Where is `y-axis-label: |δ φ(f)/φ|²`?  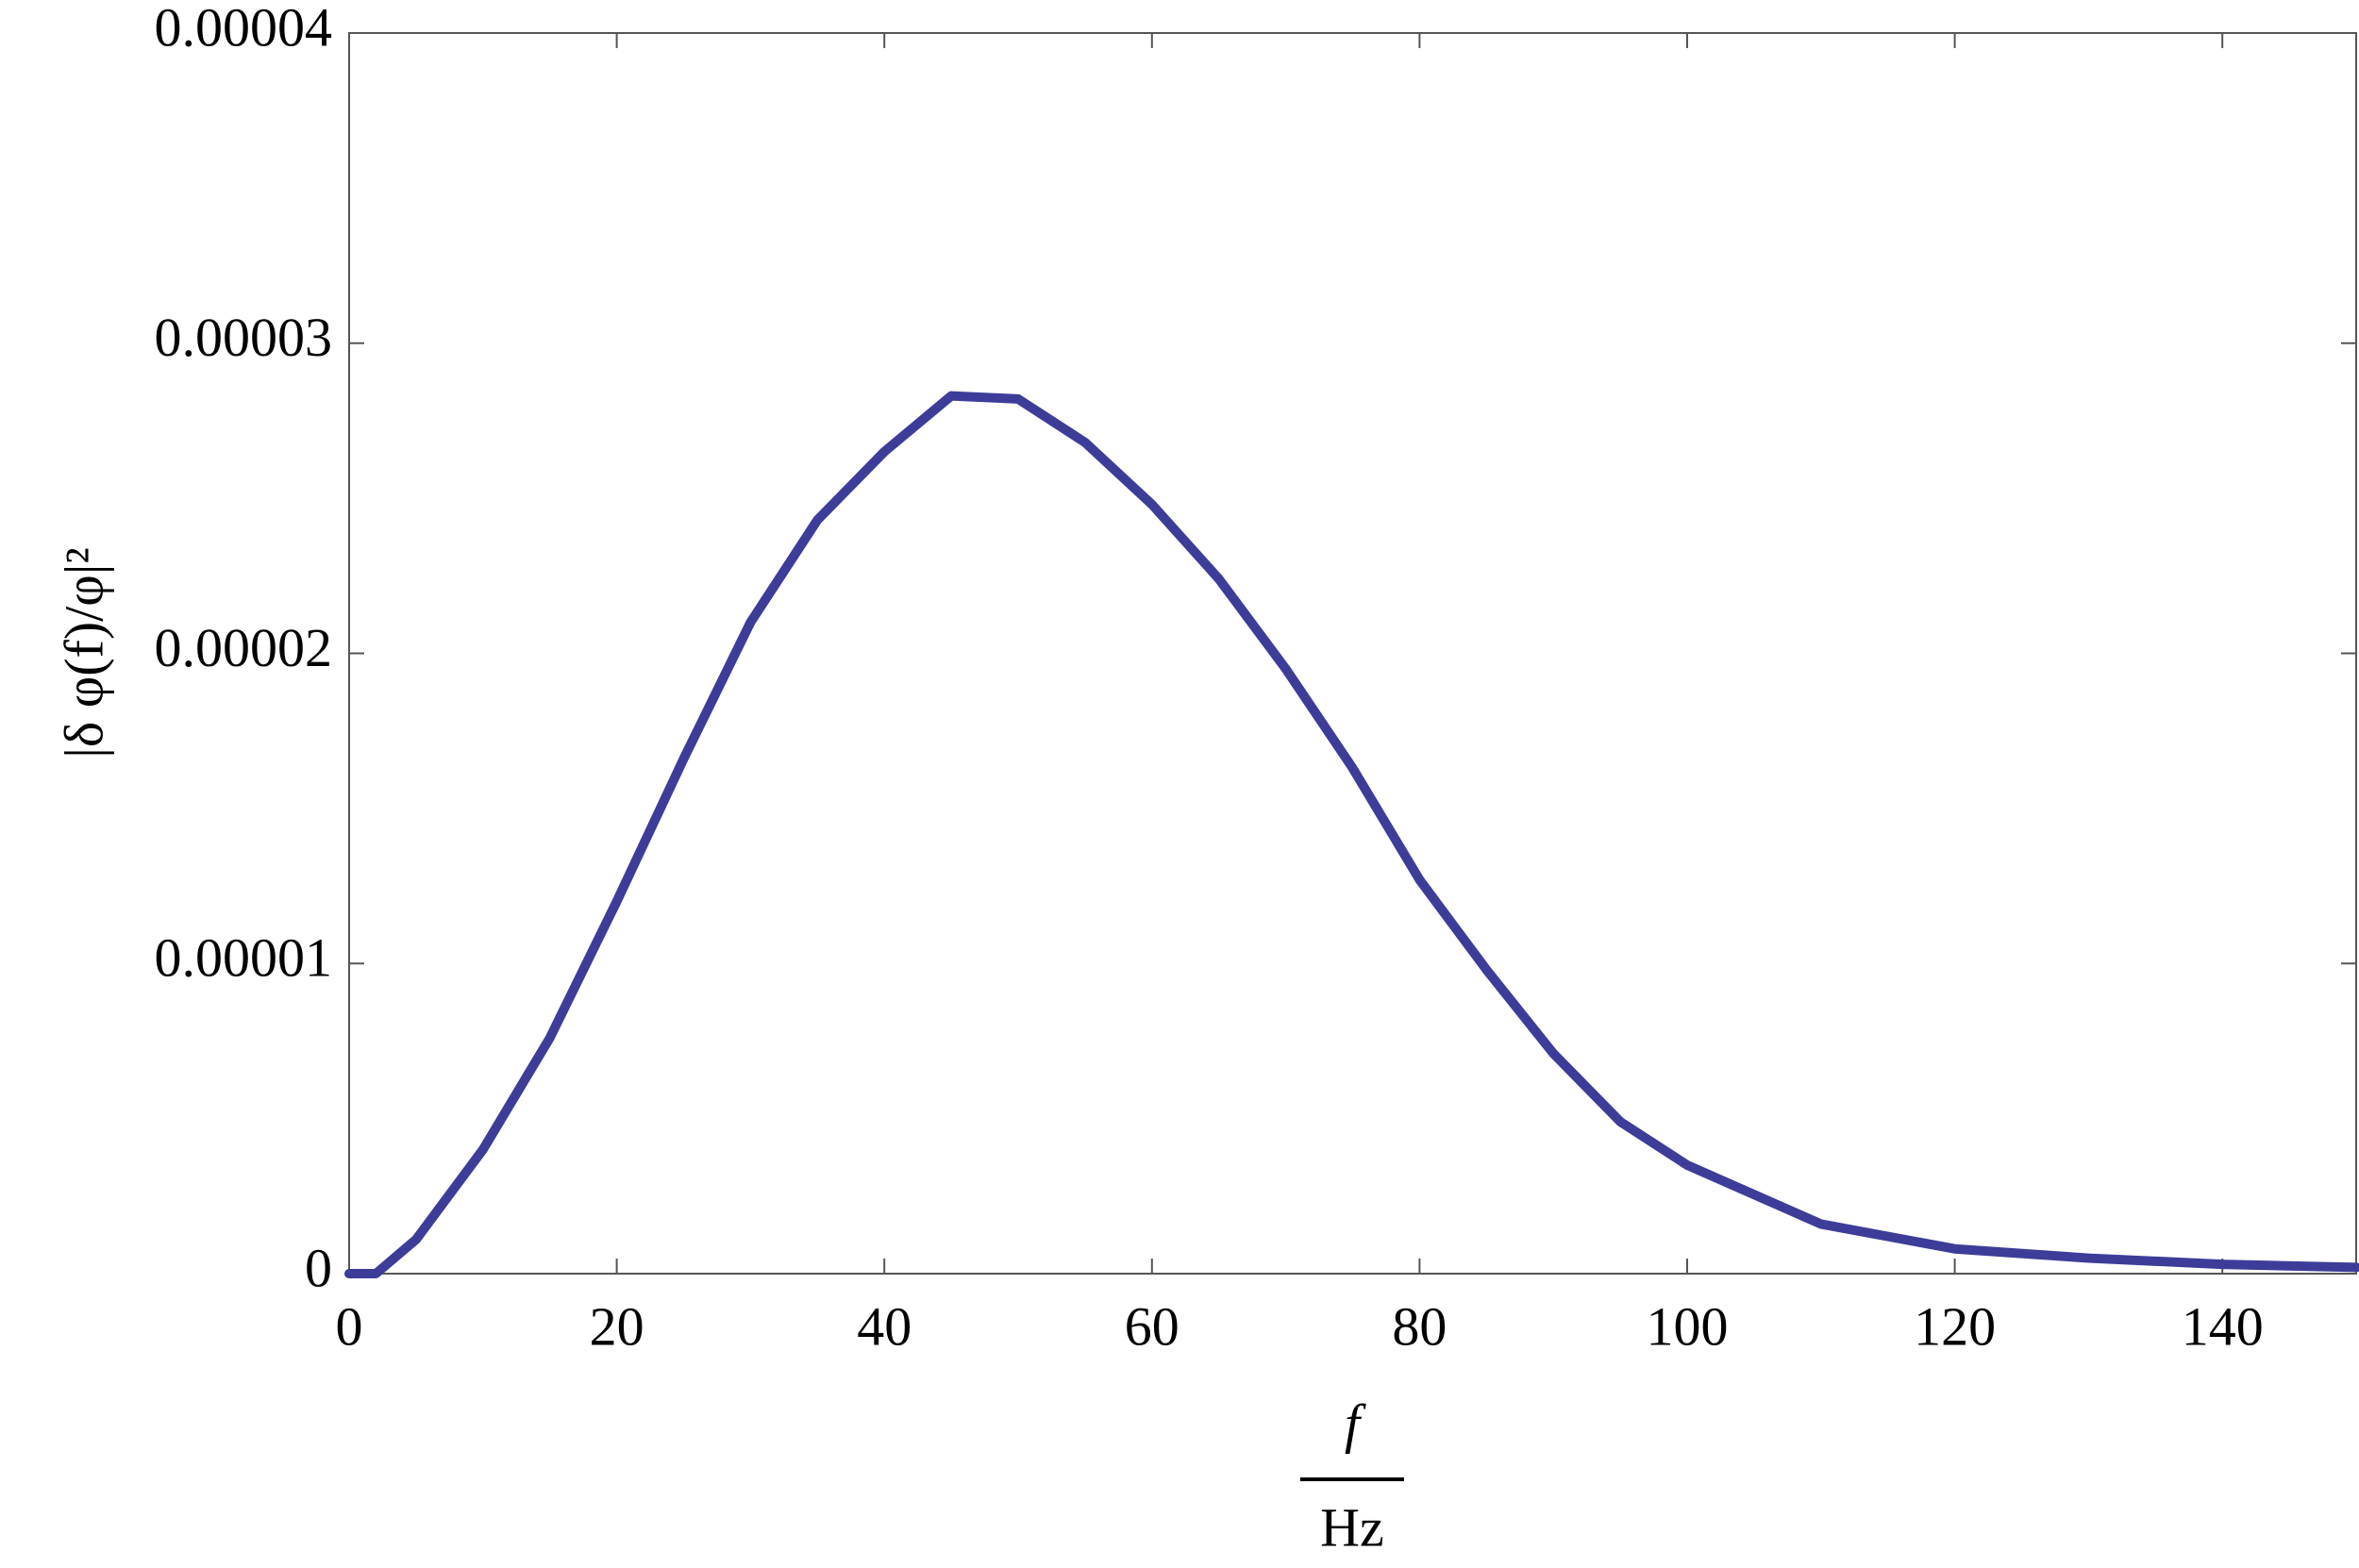
y-axis-label: |δ φ(f)/φ|² is located at coordinates (83, 652).